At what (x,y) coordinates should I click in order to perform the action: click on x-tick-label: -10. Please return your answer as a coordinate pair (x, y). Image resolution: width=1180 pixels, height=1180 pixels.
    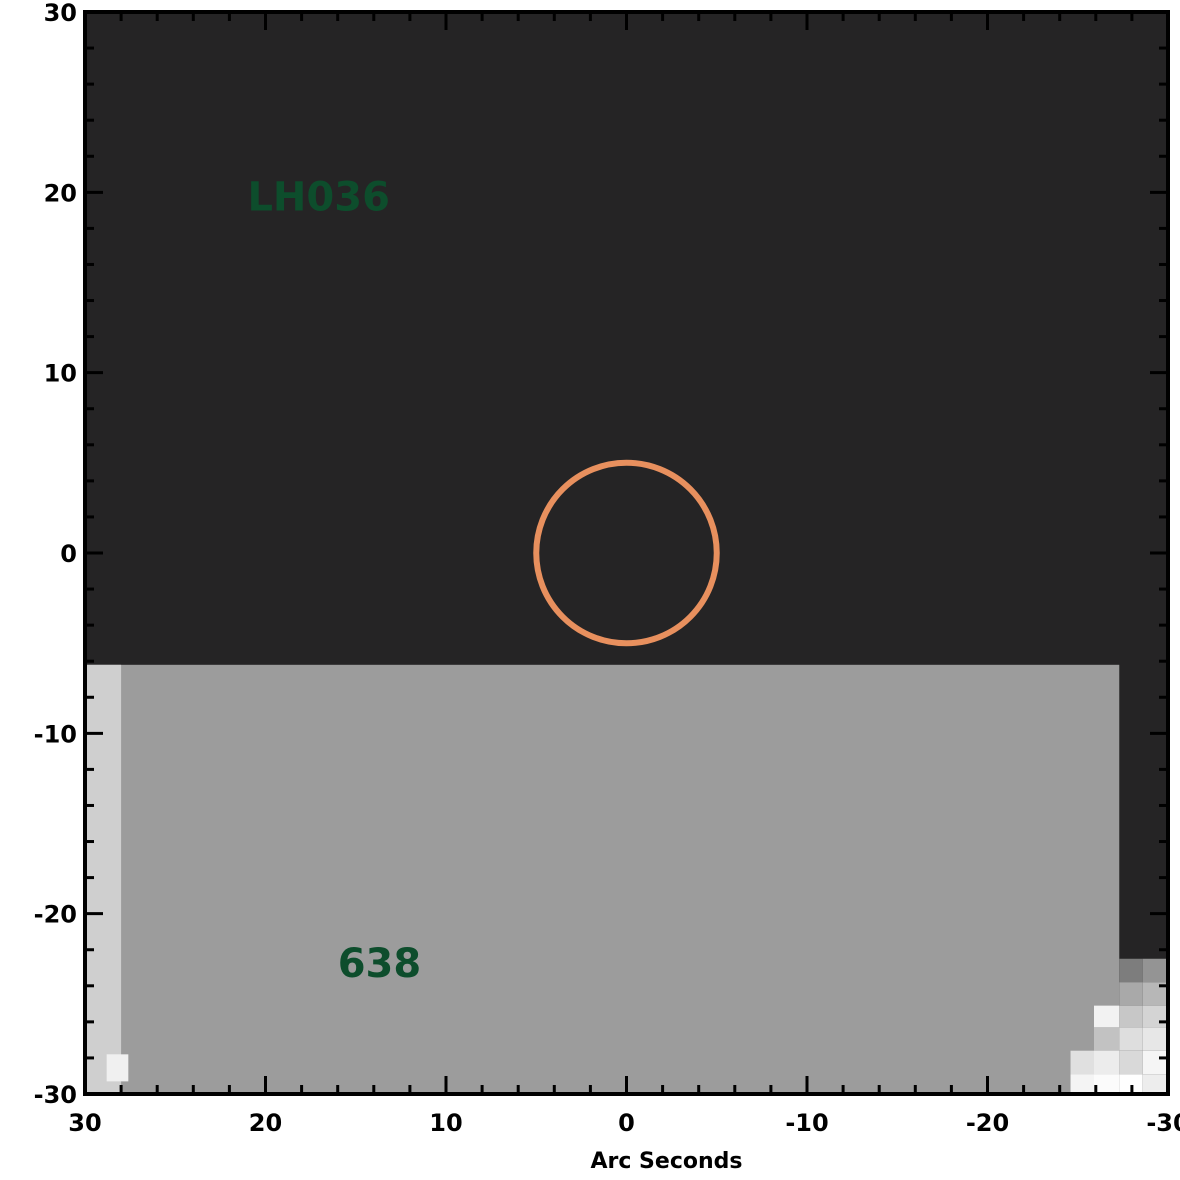
    Looking at the image, I should click on (806, 1123).